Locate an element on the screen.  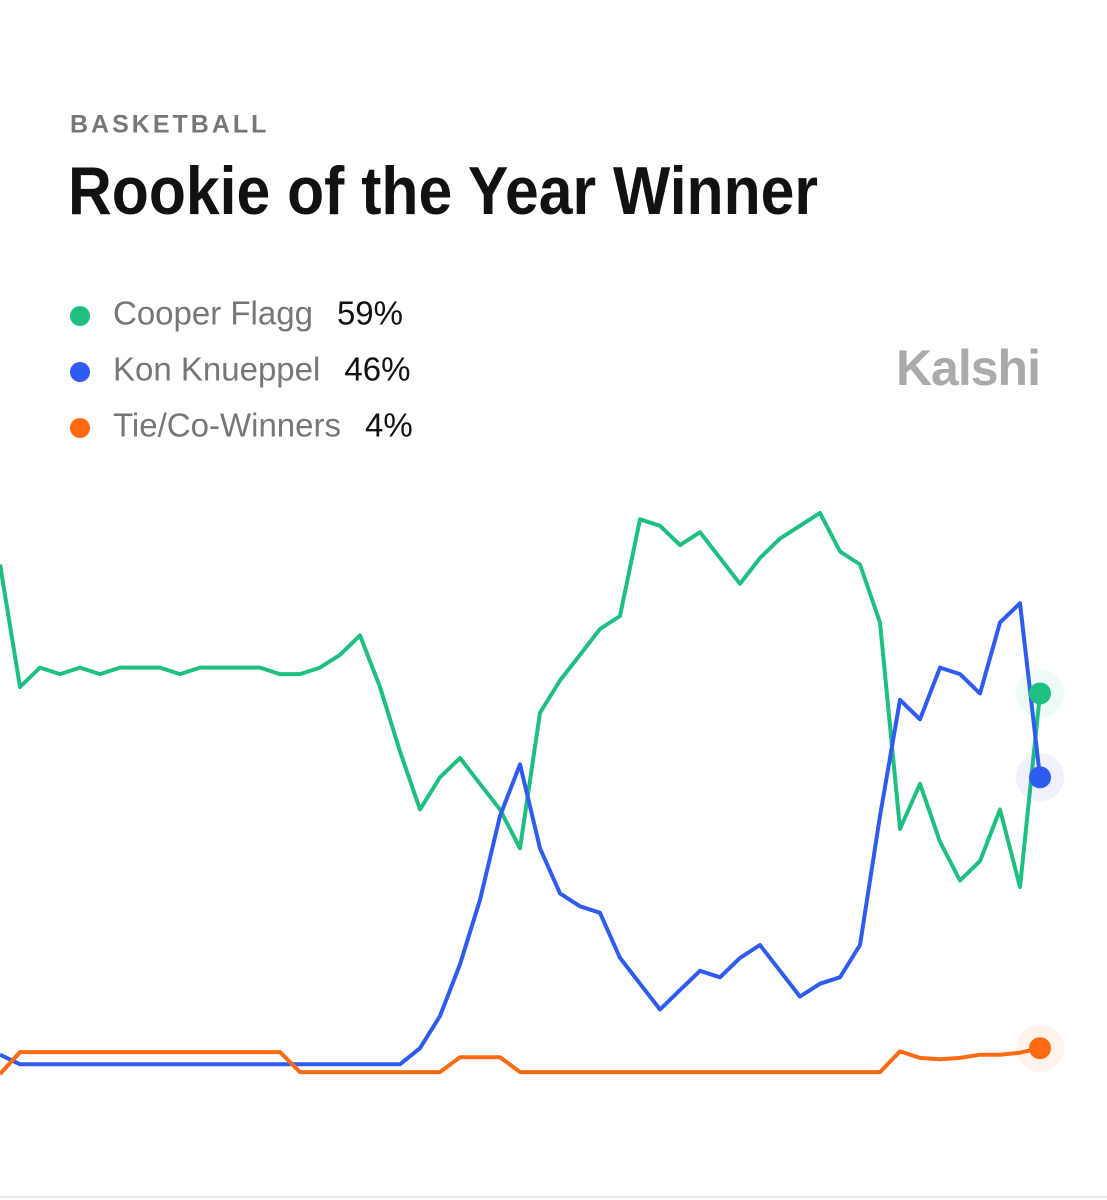
legend-name: Cooper Flagg is located at coordinates (213, 313).